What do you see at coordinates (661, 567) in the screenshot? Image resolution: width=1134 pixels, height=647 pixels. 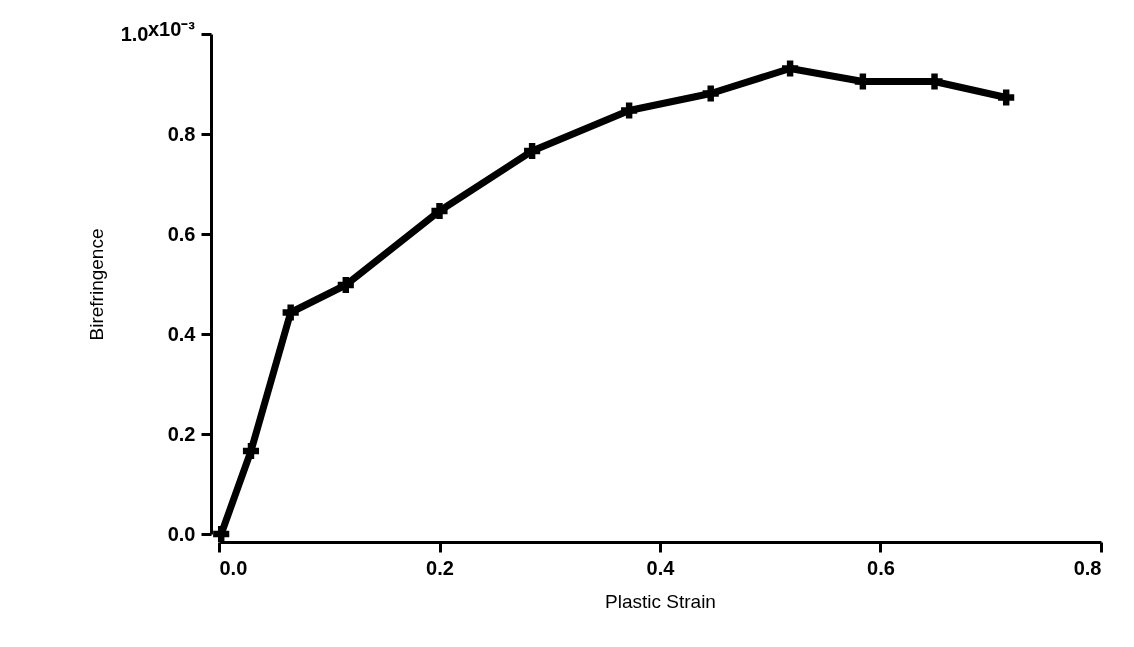 I see `x-tick-label: 0.4` at bounding box center [661, 567].